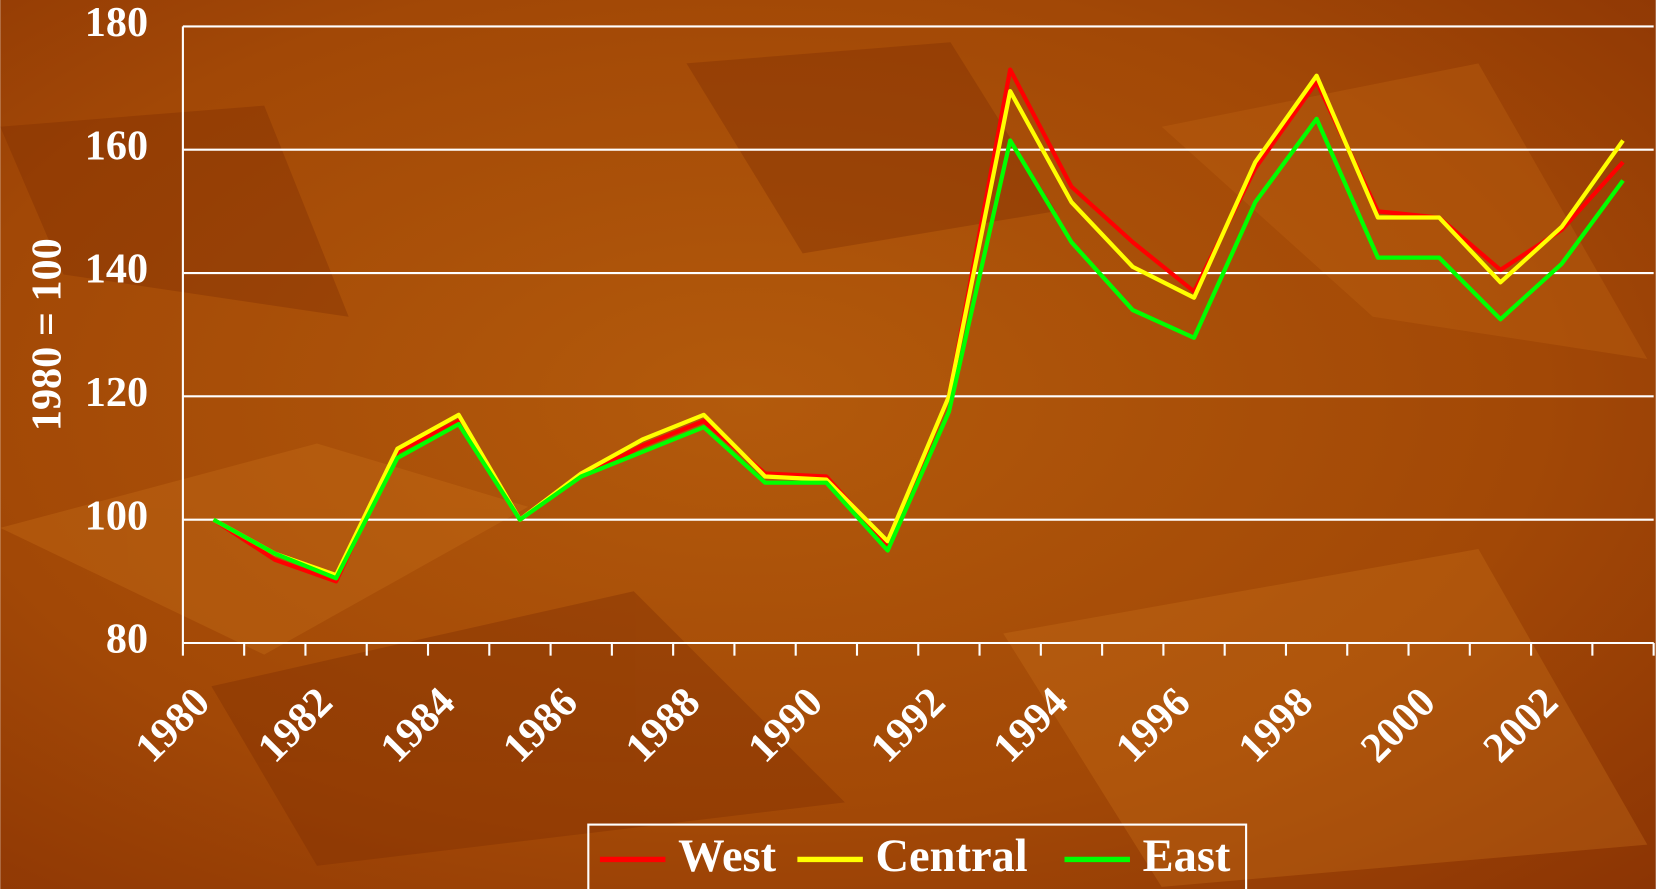 The width and height of the screenshot is (1656, 889). Describe the element at coordinates (116, 515) in the screenshot. I see `y-tick-label: 100` at that location.